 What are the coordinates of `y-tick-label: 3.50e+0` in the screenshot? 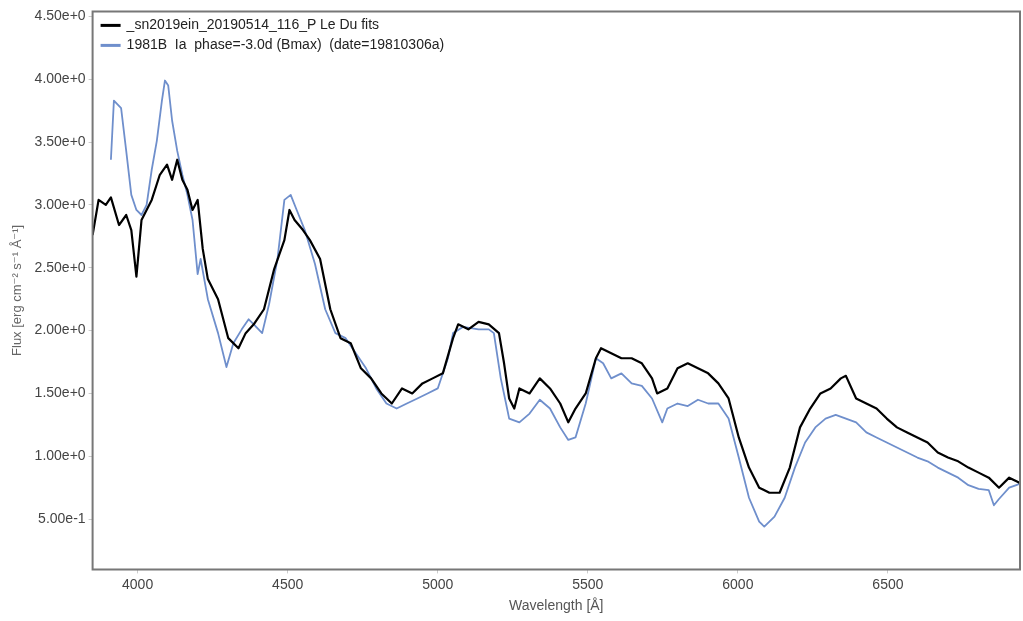 It's located at (60, 140).